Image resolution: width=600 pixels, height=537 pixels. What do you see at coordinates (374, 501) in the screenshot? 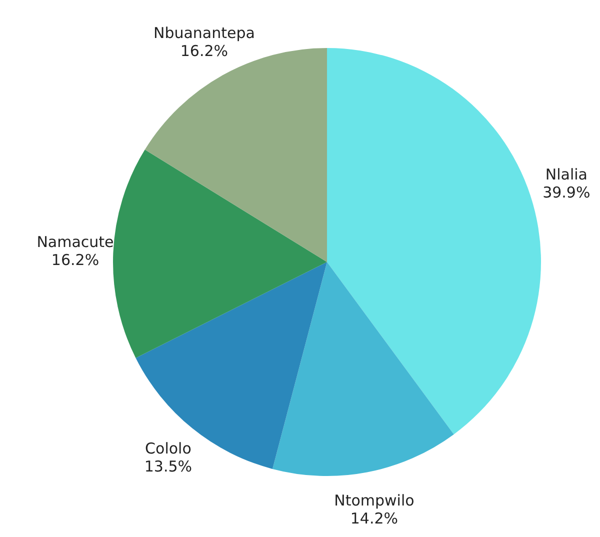
I see `slice-label: Ntompwilo` at bounding box center [374, 501].